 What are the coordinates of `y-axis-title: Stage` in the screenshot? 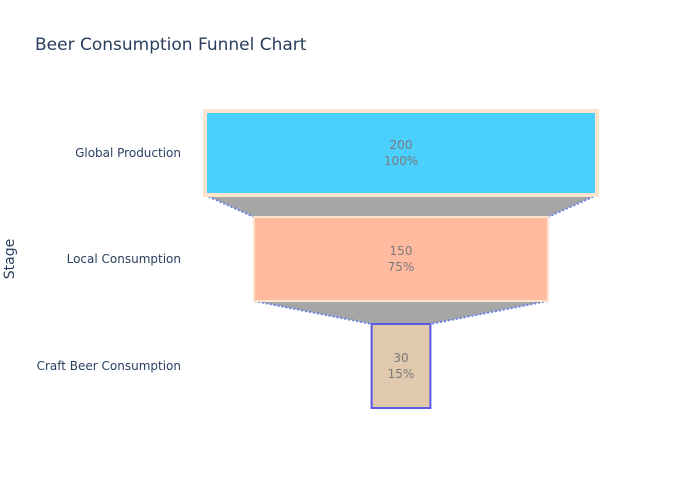 It's located at (10, 259).